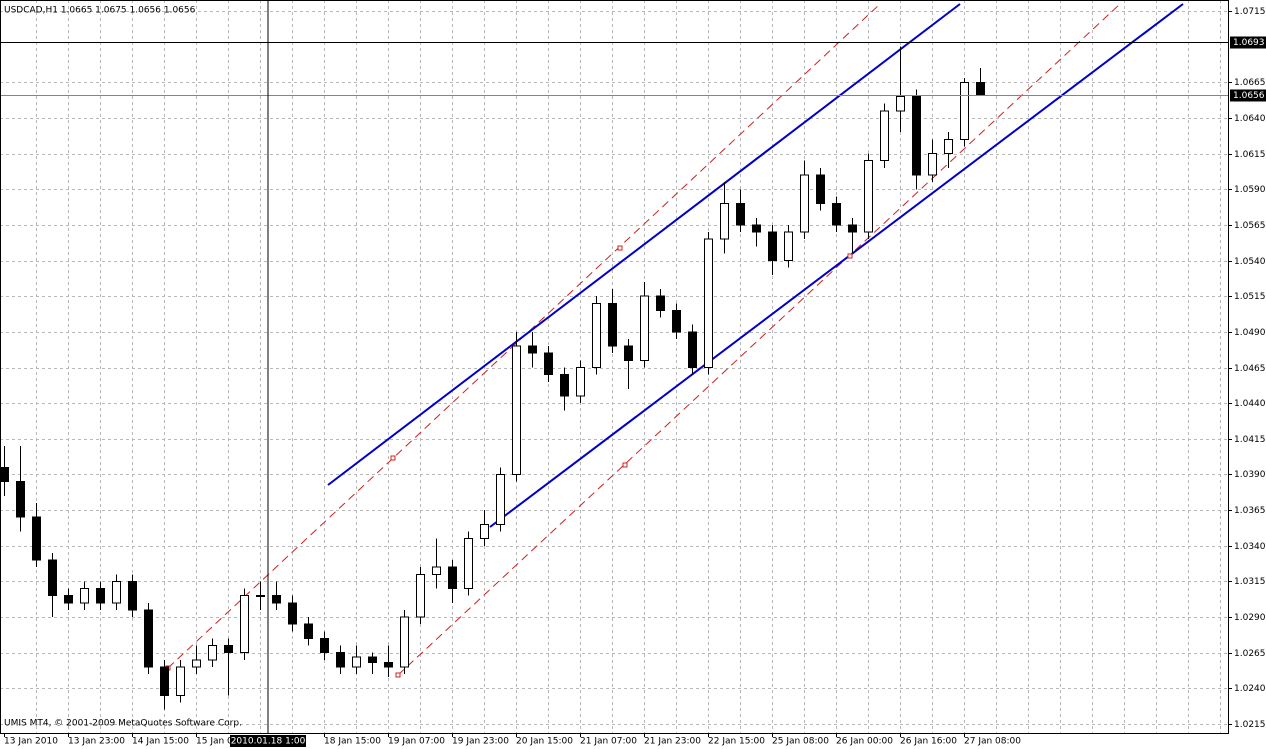 The width and height of the screenshot is (1266, 749). I want to click on x-tick-label: 21 Jan 07:00, so click(608, 742).